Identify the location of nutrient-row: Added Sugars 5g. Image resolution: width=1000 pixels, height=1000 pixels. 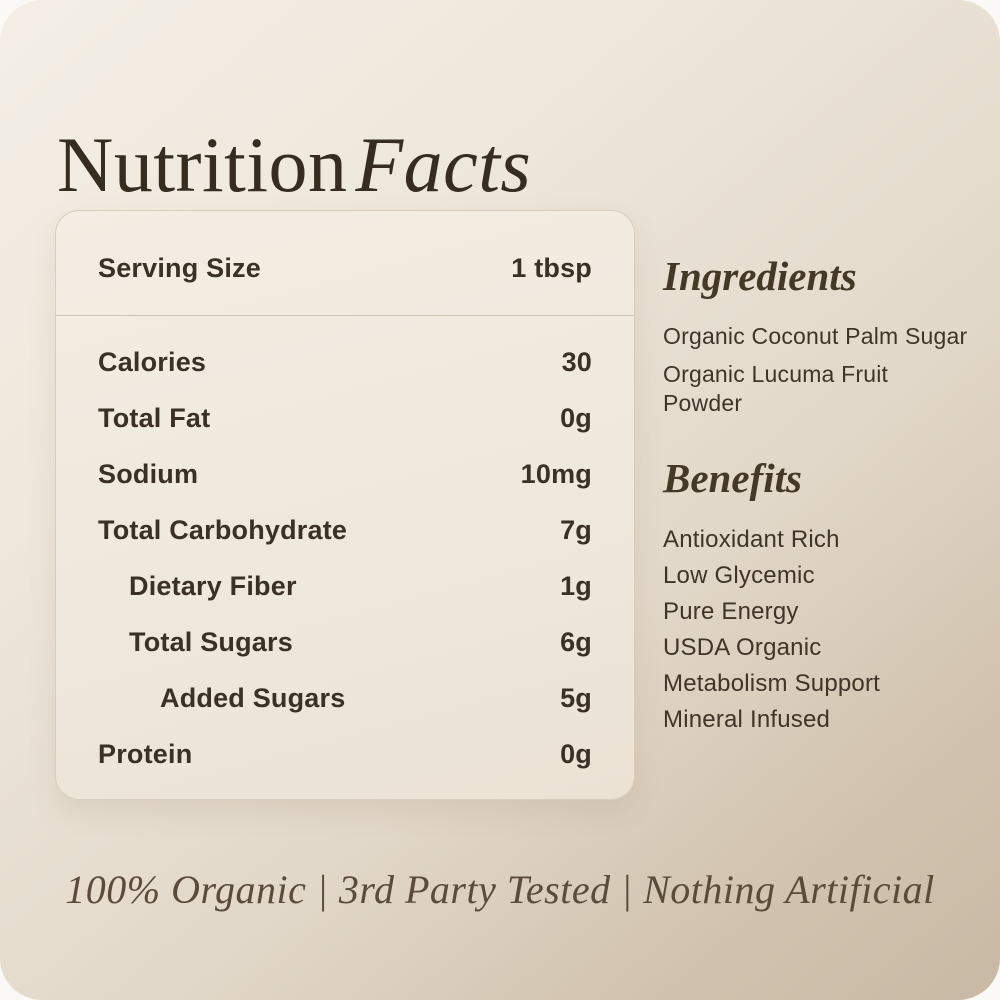
(345, 698).